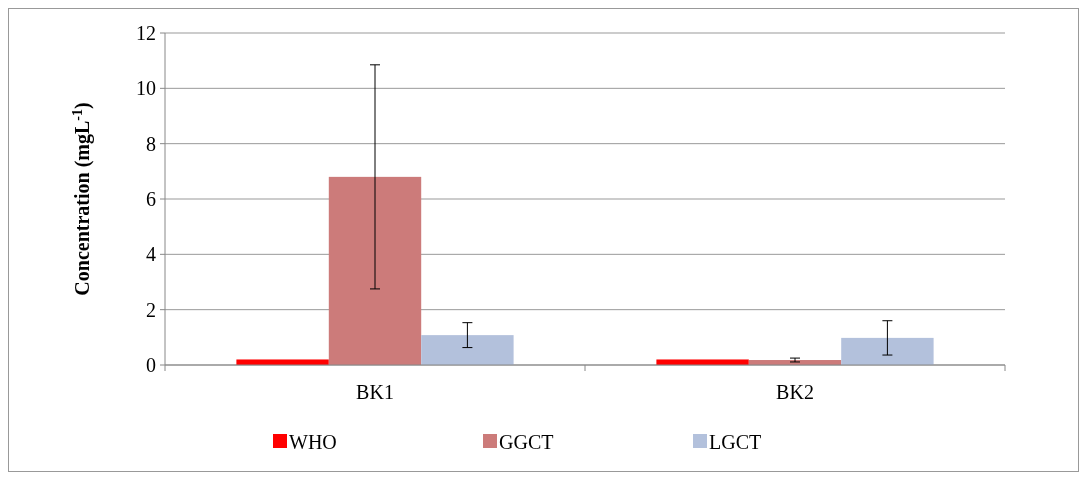 The width and height of the screenshot is (1087, 480). Describe the element at coordinates (151, 365) in the screenshot. I see `y-tick-label: 0` at that location.